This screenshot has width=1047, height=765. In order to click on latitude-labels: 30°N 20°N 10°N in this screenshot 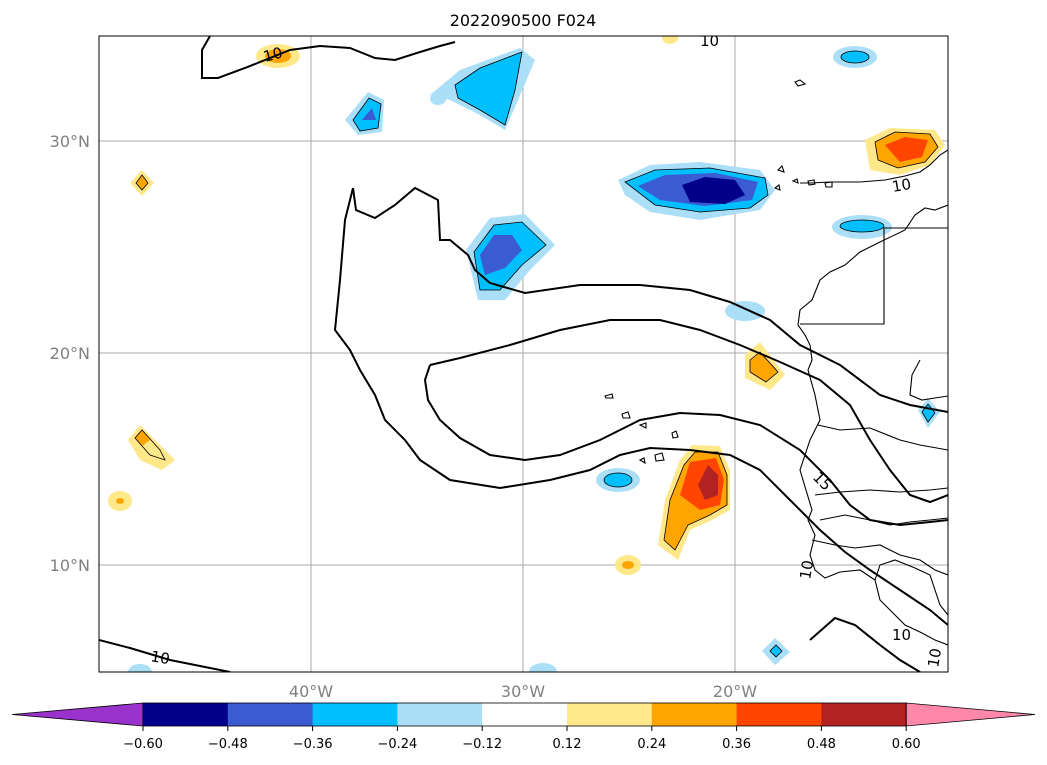, I will do `click(70, 353)`.